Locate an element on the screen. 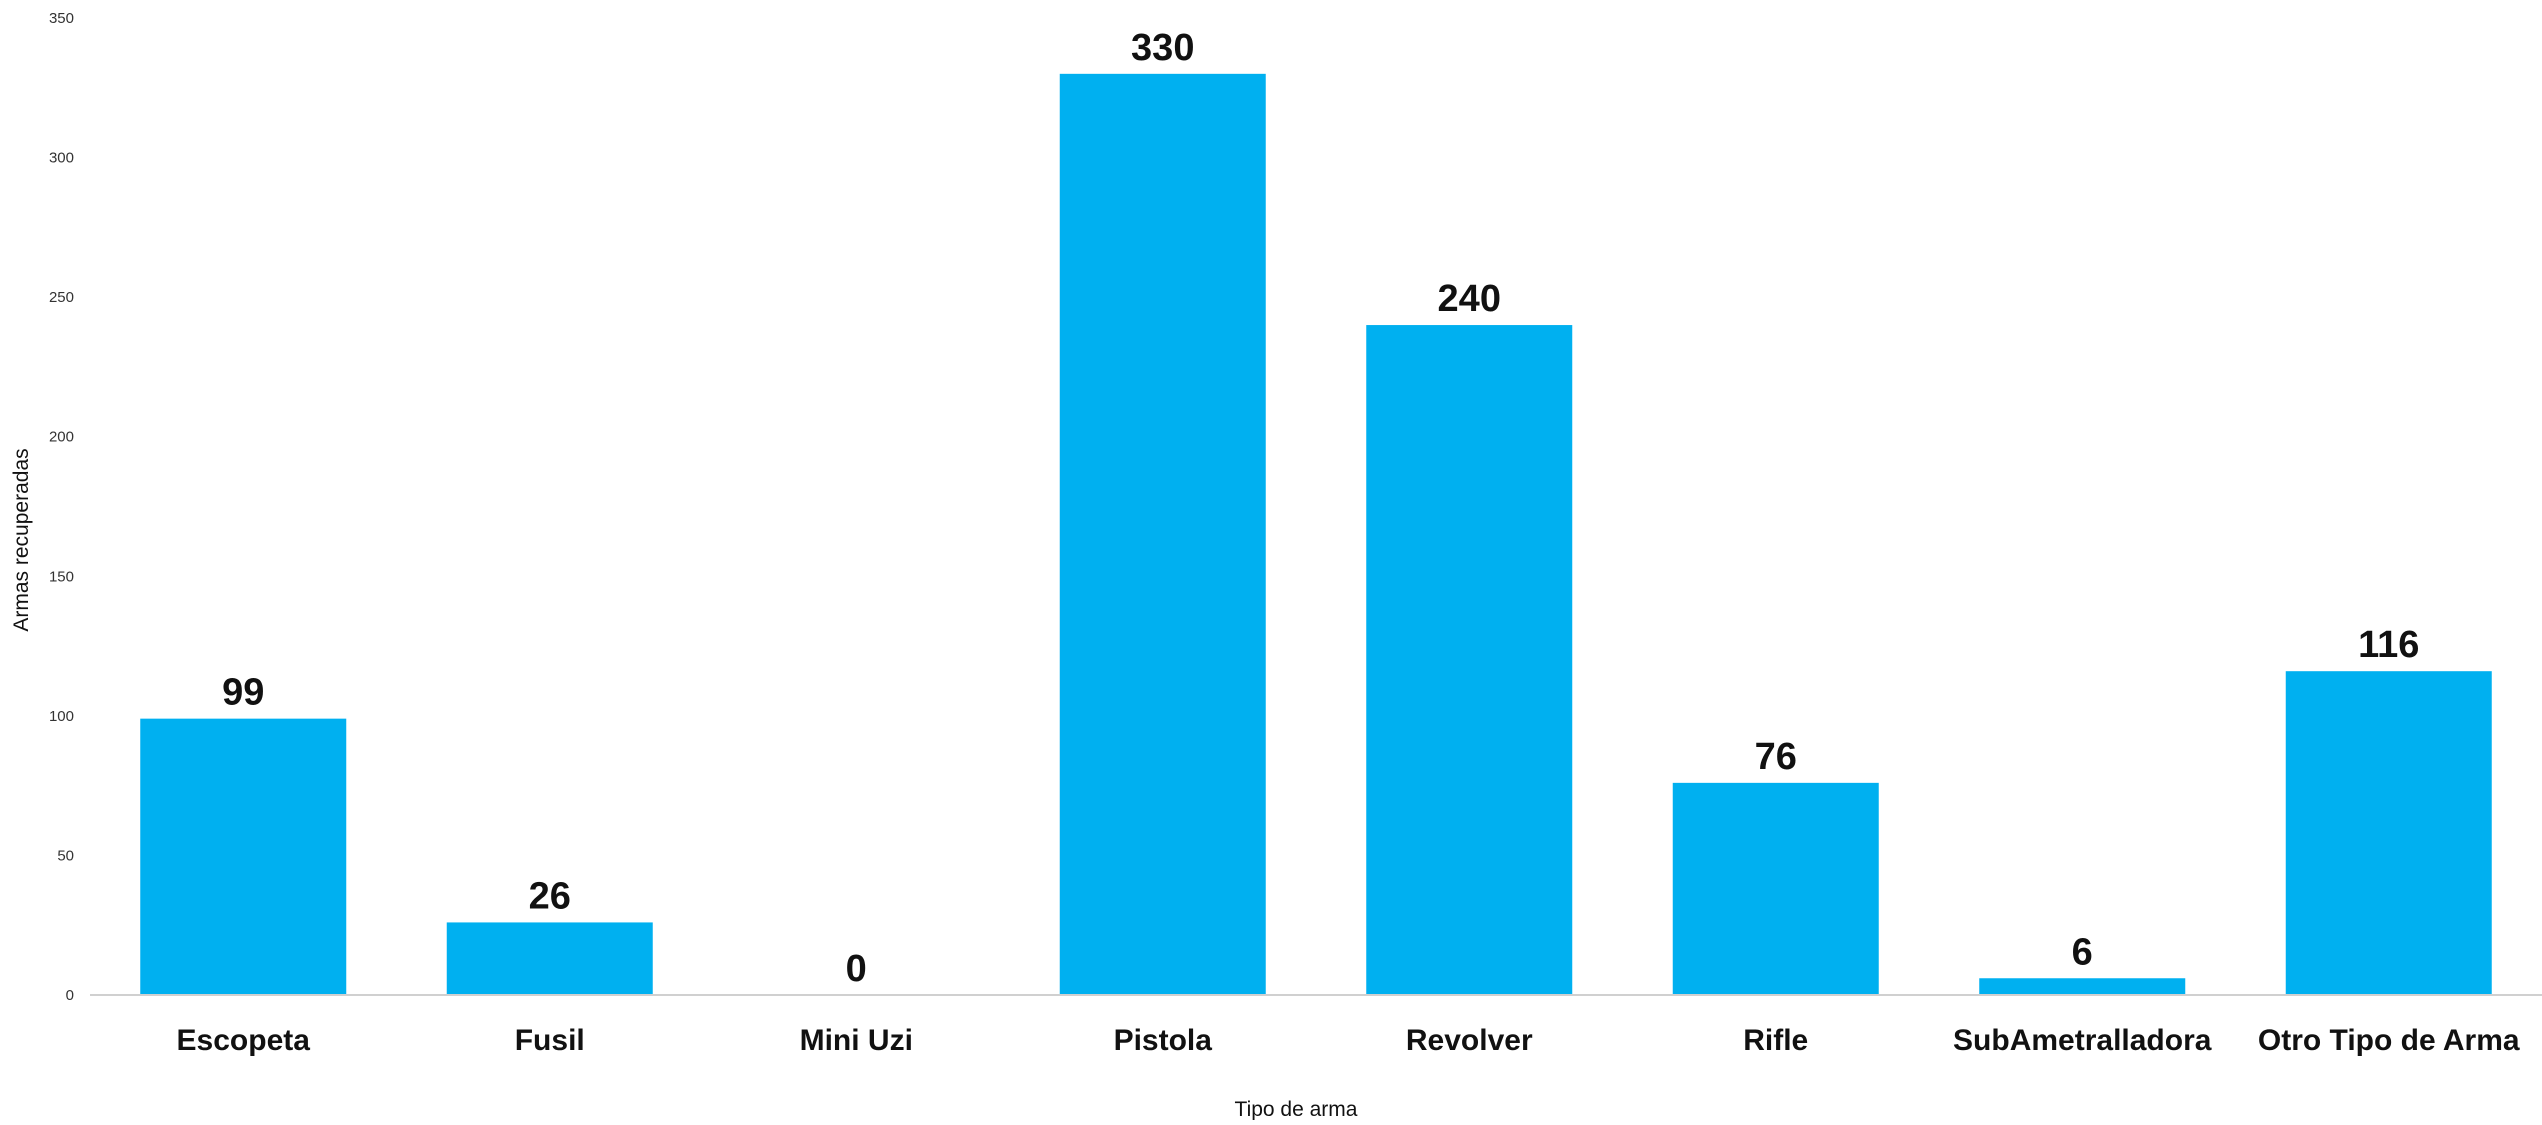 Image resolution: width=2542 pixels, height=1125 pixels. data-label: 26 is located at coordinates (550, 896).